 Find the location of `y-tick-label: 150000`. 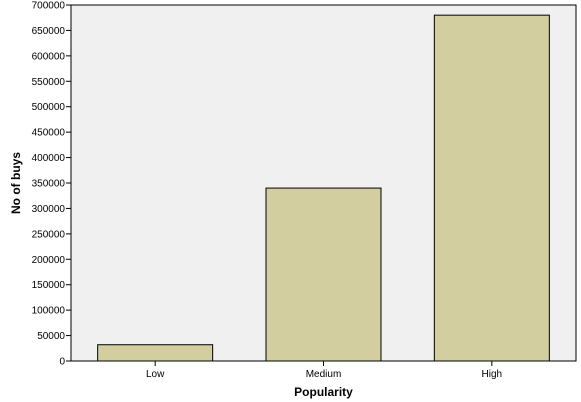

y-tick-label: 150000 is located at coordinates (49, 285).